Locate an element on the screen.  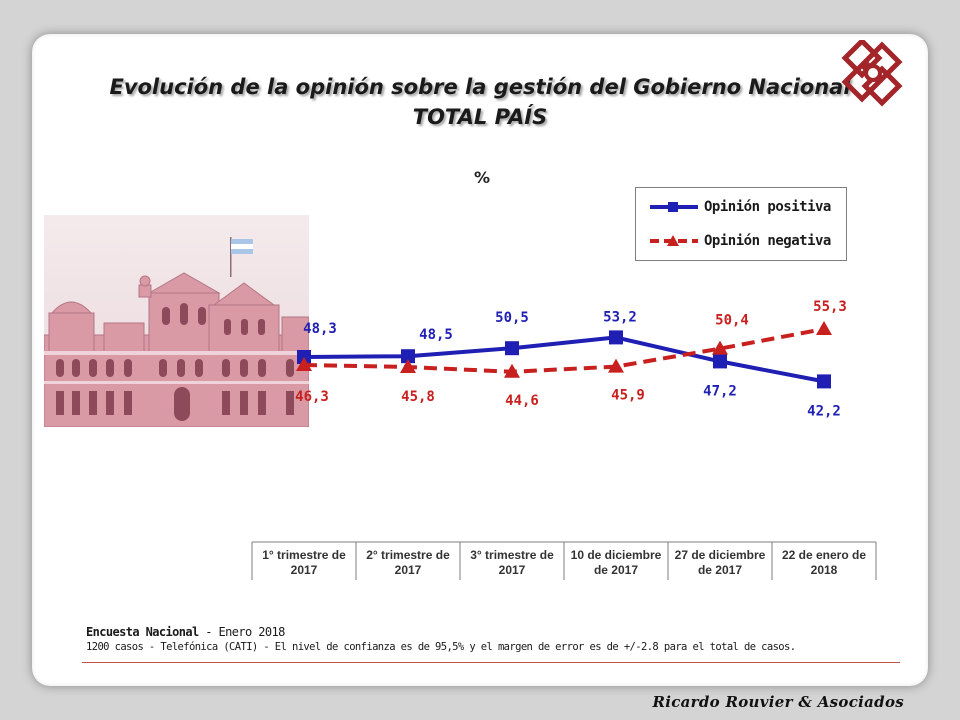
legend-item-positive: Opinión positiva is located at coordinates (739, 207).